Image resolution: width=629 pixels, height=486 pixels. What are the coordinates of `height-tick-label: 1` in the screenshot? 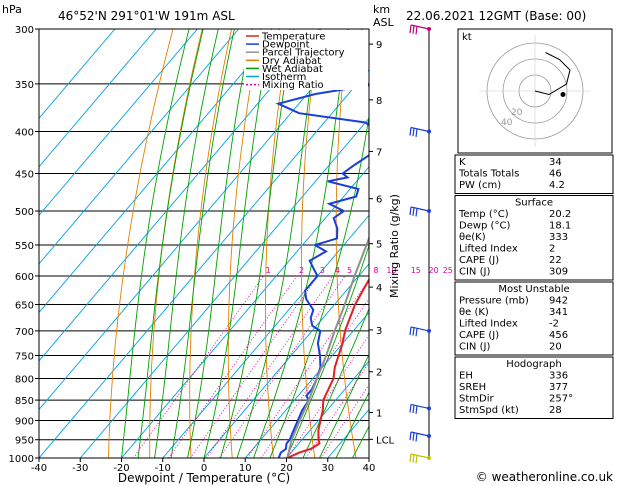 It's located at (379, 413).